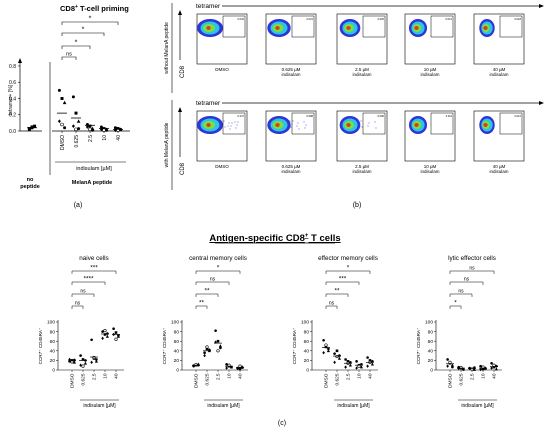 The width and height of the screenshot is (550, 435). What do you see at coordinates (307, 371) in the screenshot?
I see `y-tick-label: 0` at bounding box center [307, 371].